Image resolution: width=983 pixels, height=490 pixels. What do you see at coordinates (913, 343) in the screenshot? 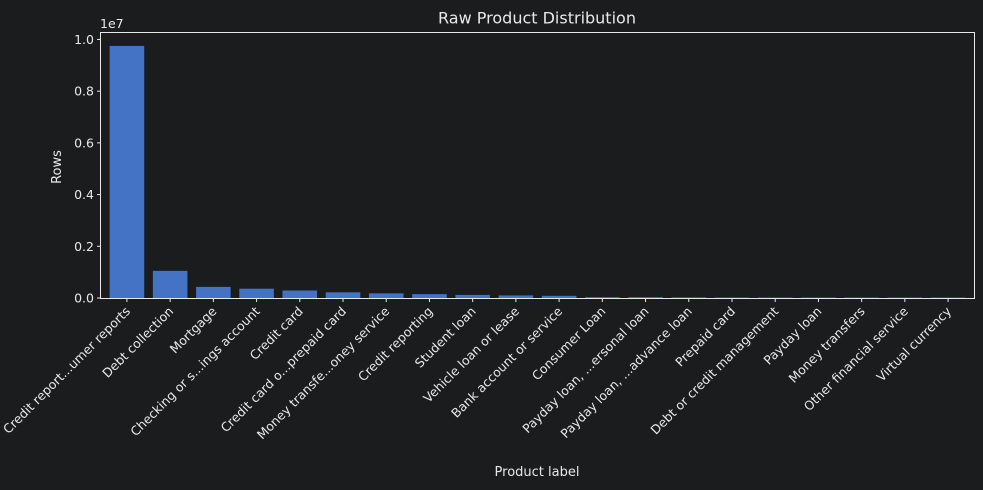
I see `x-tick-label-19: Virtual currency` at bounding box center [913, 343].